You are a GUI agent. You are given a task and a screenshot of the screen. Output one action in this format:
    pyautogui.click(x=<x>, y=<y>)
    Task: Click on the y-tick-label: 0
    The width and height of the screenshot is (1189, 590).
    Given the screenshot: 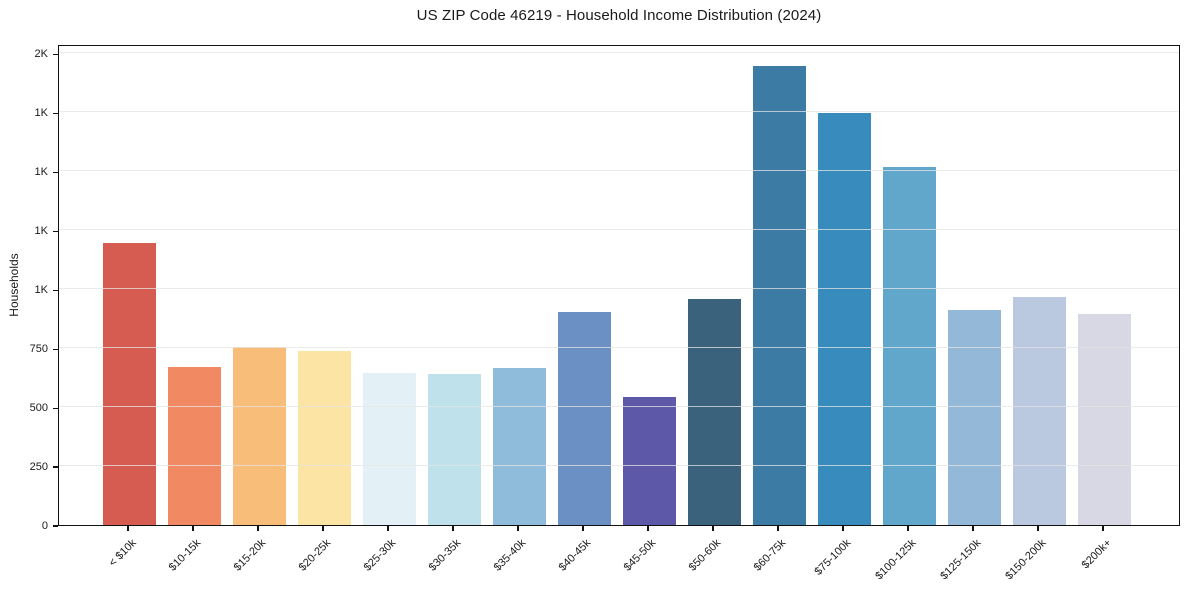 What is the action you would take?
    pyautogui.click(x=44, y=526)
    